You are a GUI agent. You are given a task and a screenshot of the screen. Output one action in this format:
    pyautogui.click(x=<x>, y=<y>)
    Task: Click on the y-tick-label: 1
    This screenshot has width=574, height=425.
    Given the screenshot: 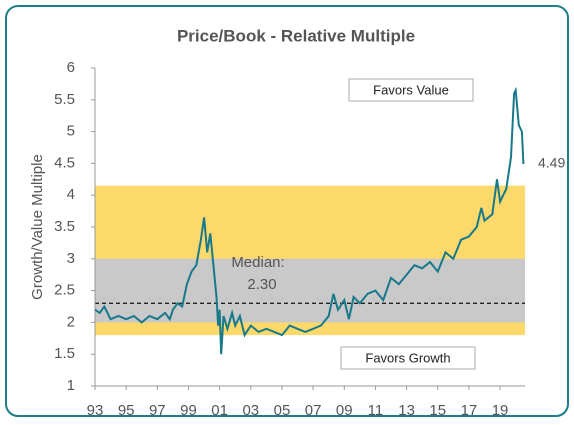 What is the action you would take?
    pyautogui.click(x=71, y=385)
    